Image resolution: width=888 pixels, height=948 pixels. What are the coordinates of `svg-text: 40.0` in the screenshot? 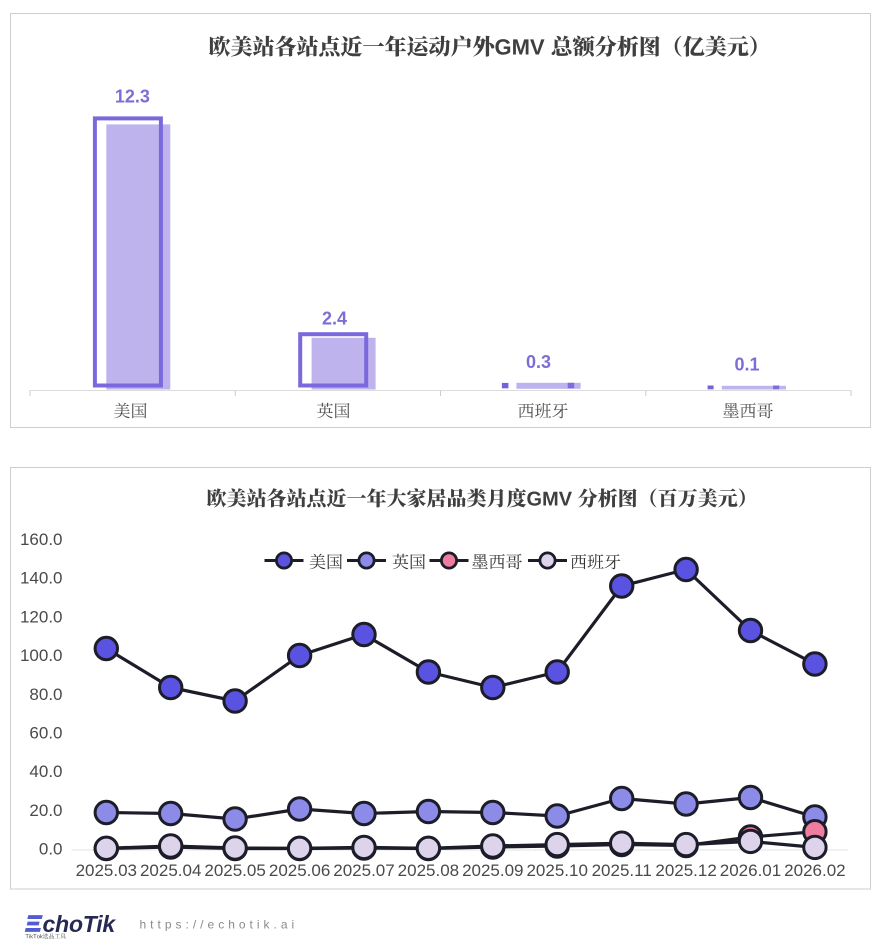 It's located at (45, 771).